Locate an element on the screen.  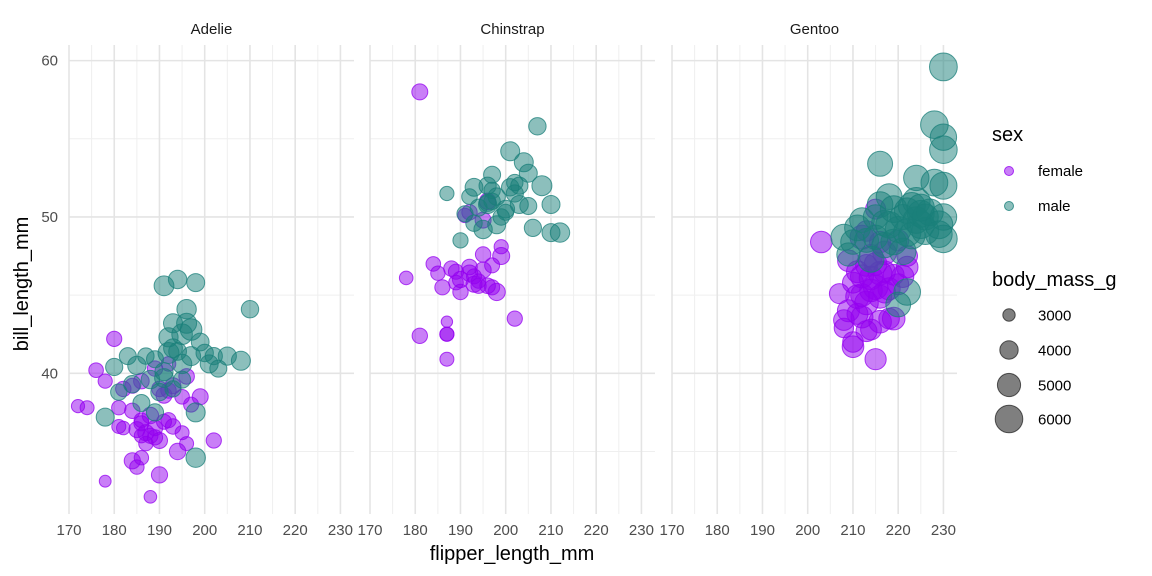
legend-size-6000-key is located at coordinates (1009, 419).